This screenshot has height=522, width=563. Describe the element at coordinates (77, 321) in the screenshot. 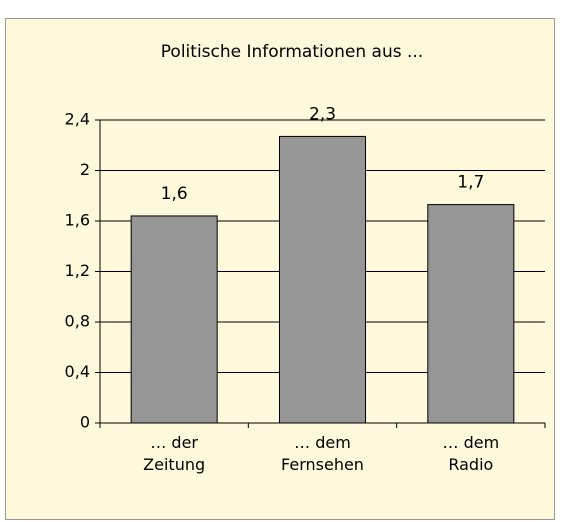

I see `y-tick-label: 0,8` at that location.